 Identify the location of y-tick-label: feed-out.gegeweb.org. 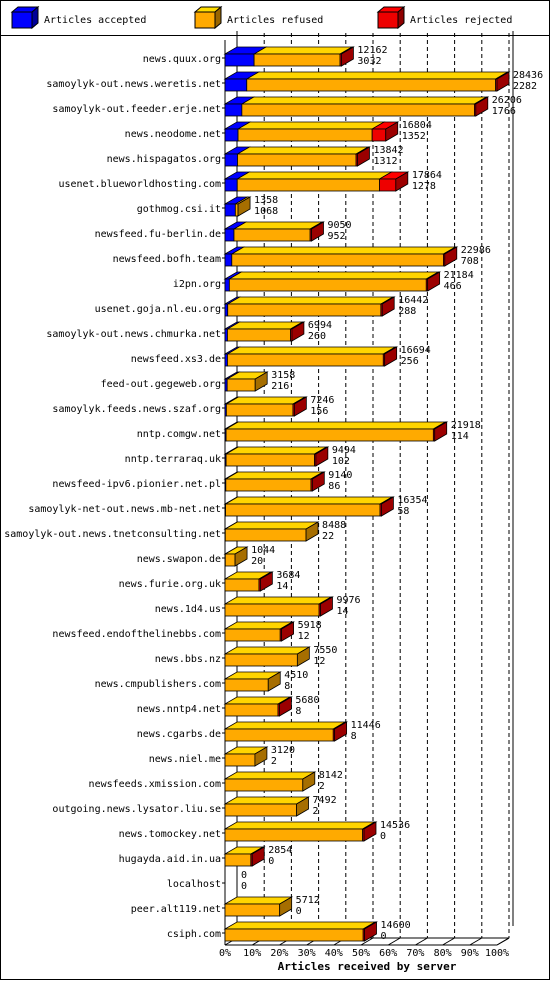
(161, 384).